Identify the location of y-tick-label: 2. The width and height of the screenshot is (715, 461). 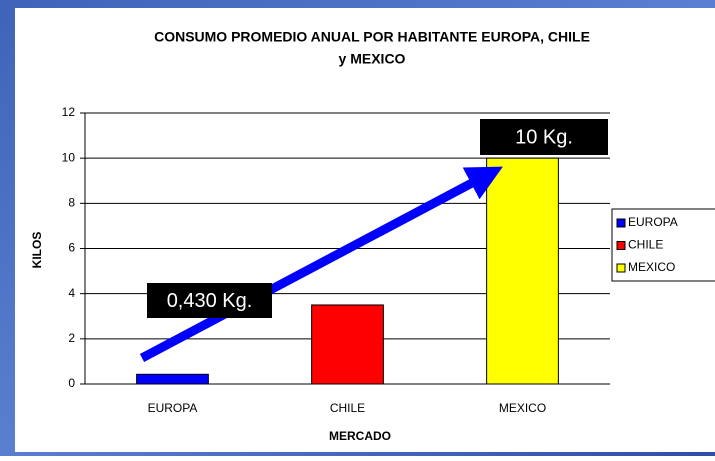
(71, 338).